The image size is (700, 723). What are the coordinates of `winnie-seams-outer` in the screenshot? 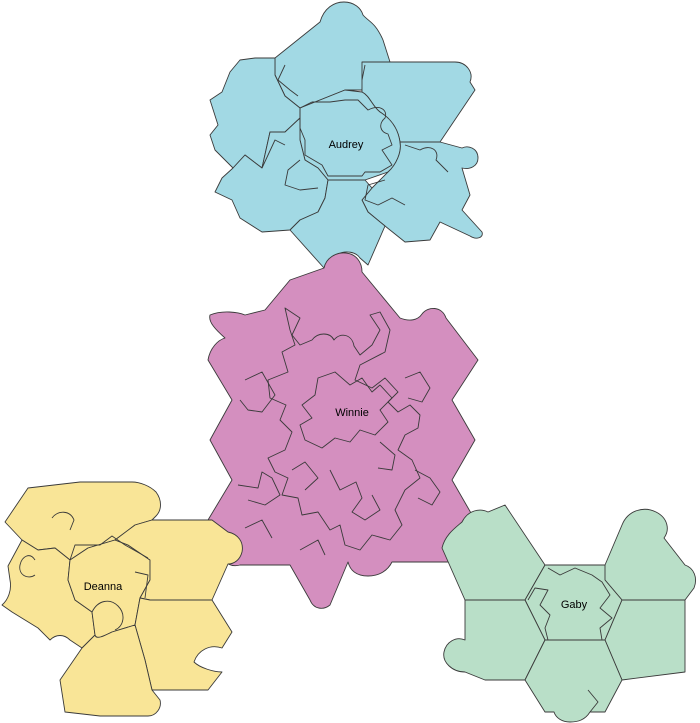 It's located at (339, 463).